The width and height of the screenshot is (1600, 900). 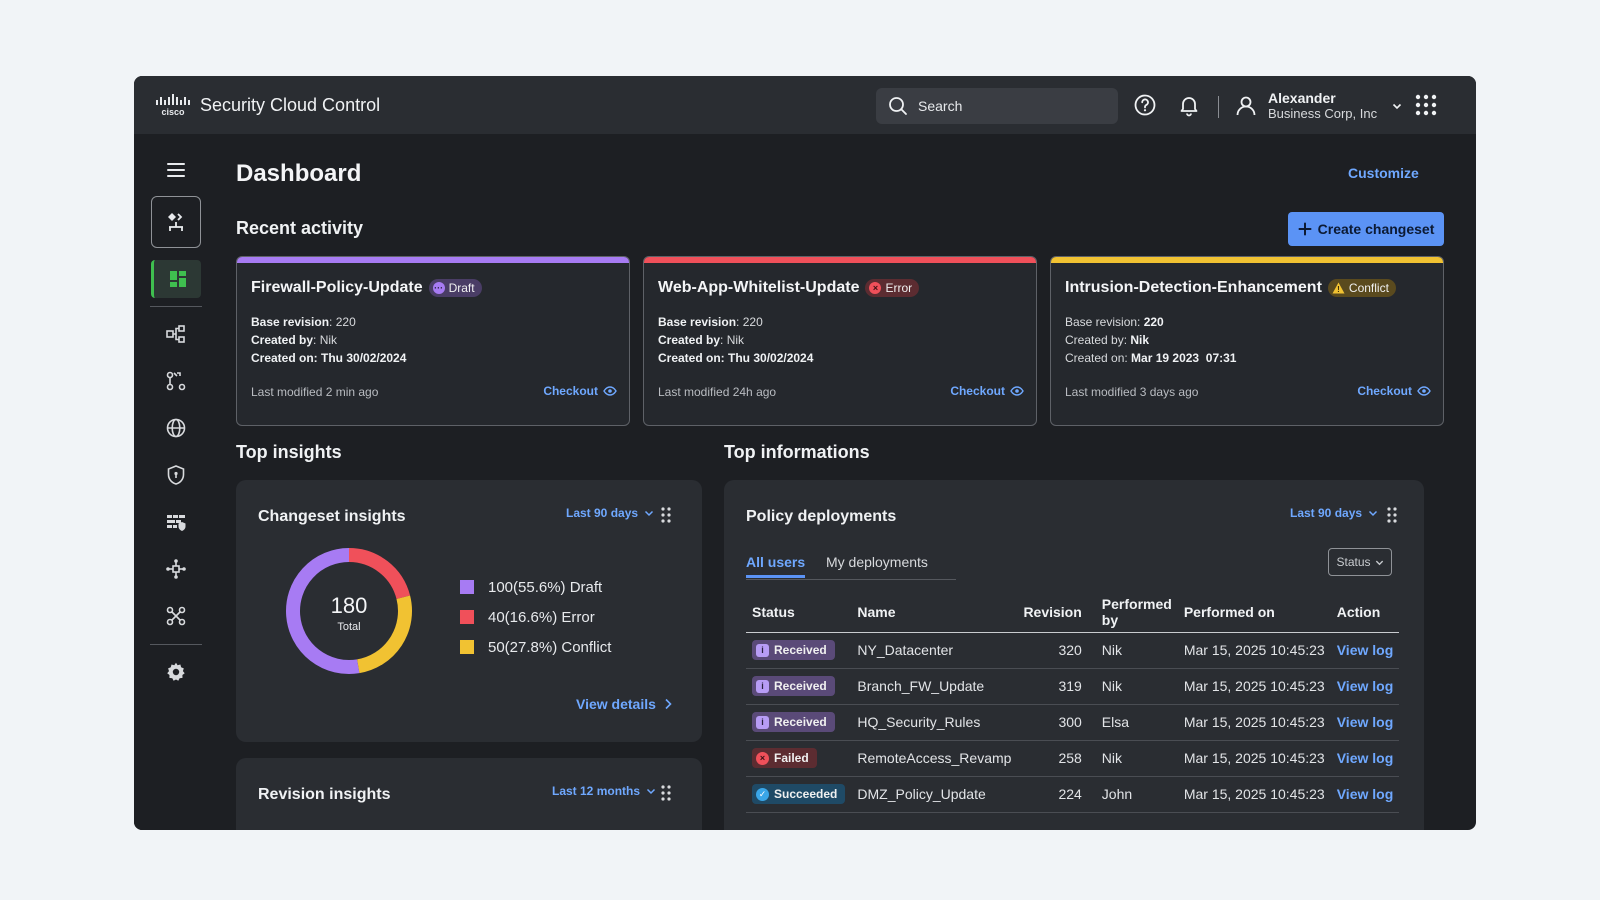 What do you see at coordinates (349, 605) in the screenshot?
I see `donut-total: 180` at bounding box center [349, 605].